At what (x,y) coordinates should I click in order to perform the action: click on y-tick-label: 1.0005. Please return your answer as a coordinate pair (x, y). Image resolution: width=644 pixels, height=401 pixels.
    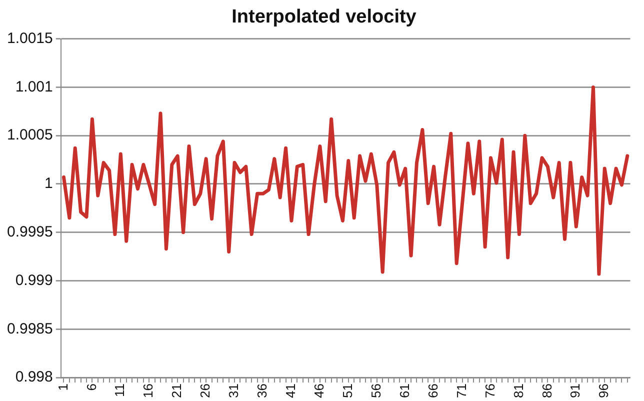
    Looking at the image, I should click on (29, 135).